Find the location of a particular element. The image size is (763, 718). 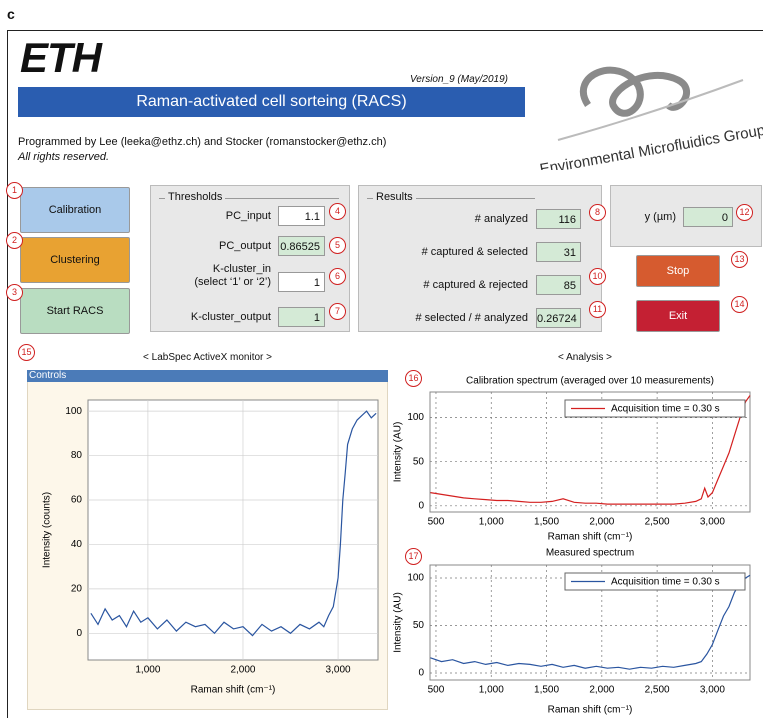

marker: 10 is located at coordinates (597, 276).